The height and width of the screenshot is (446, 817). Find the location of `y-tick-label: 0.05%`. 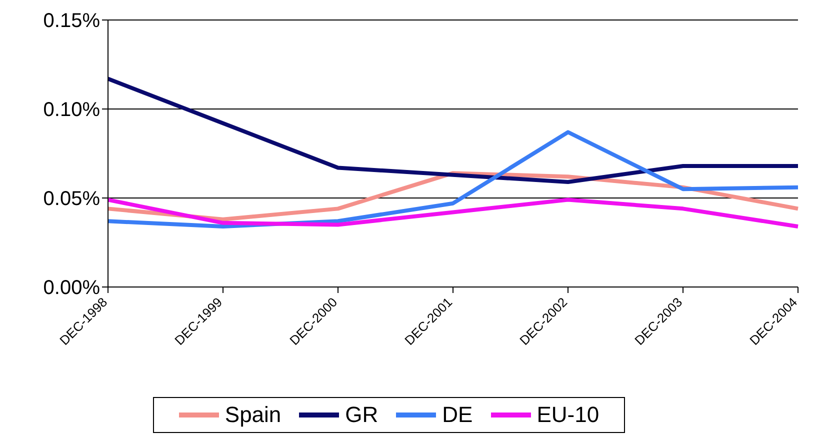

y-tick-label: 0.05% is located at coordinates (71, 199).